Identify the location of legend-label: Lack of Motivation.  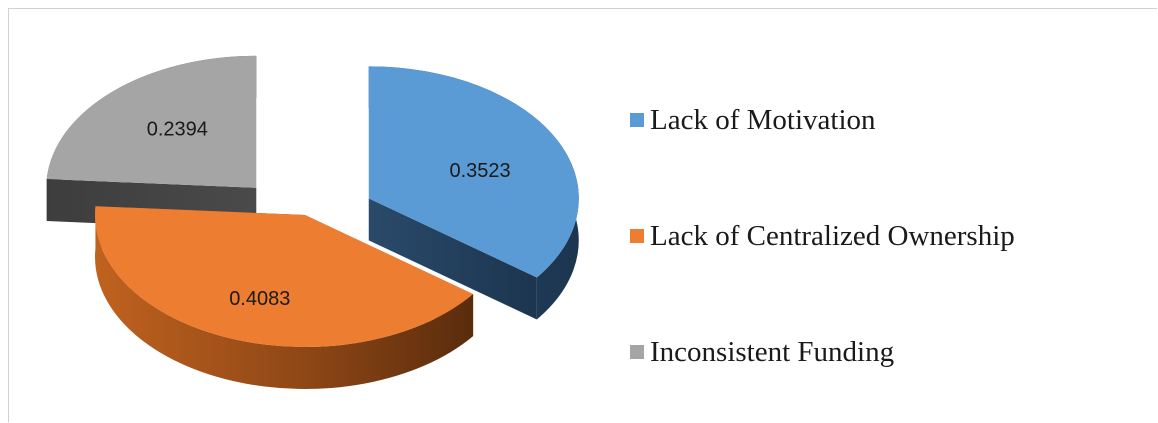
(763, 119).